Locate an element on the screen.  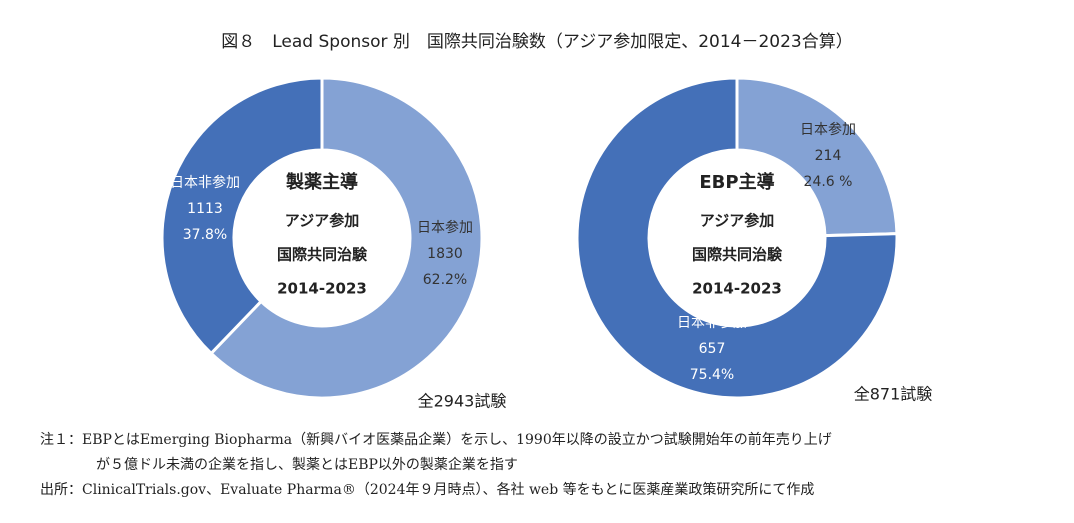
slice-value: 1113 is located at coordinates (205, 209).